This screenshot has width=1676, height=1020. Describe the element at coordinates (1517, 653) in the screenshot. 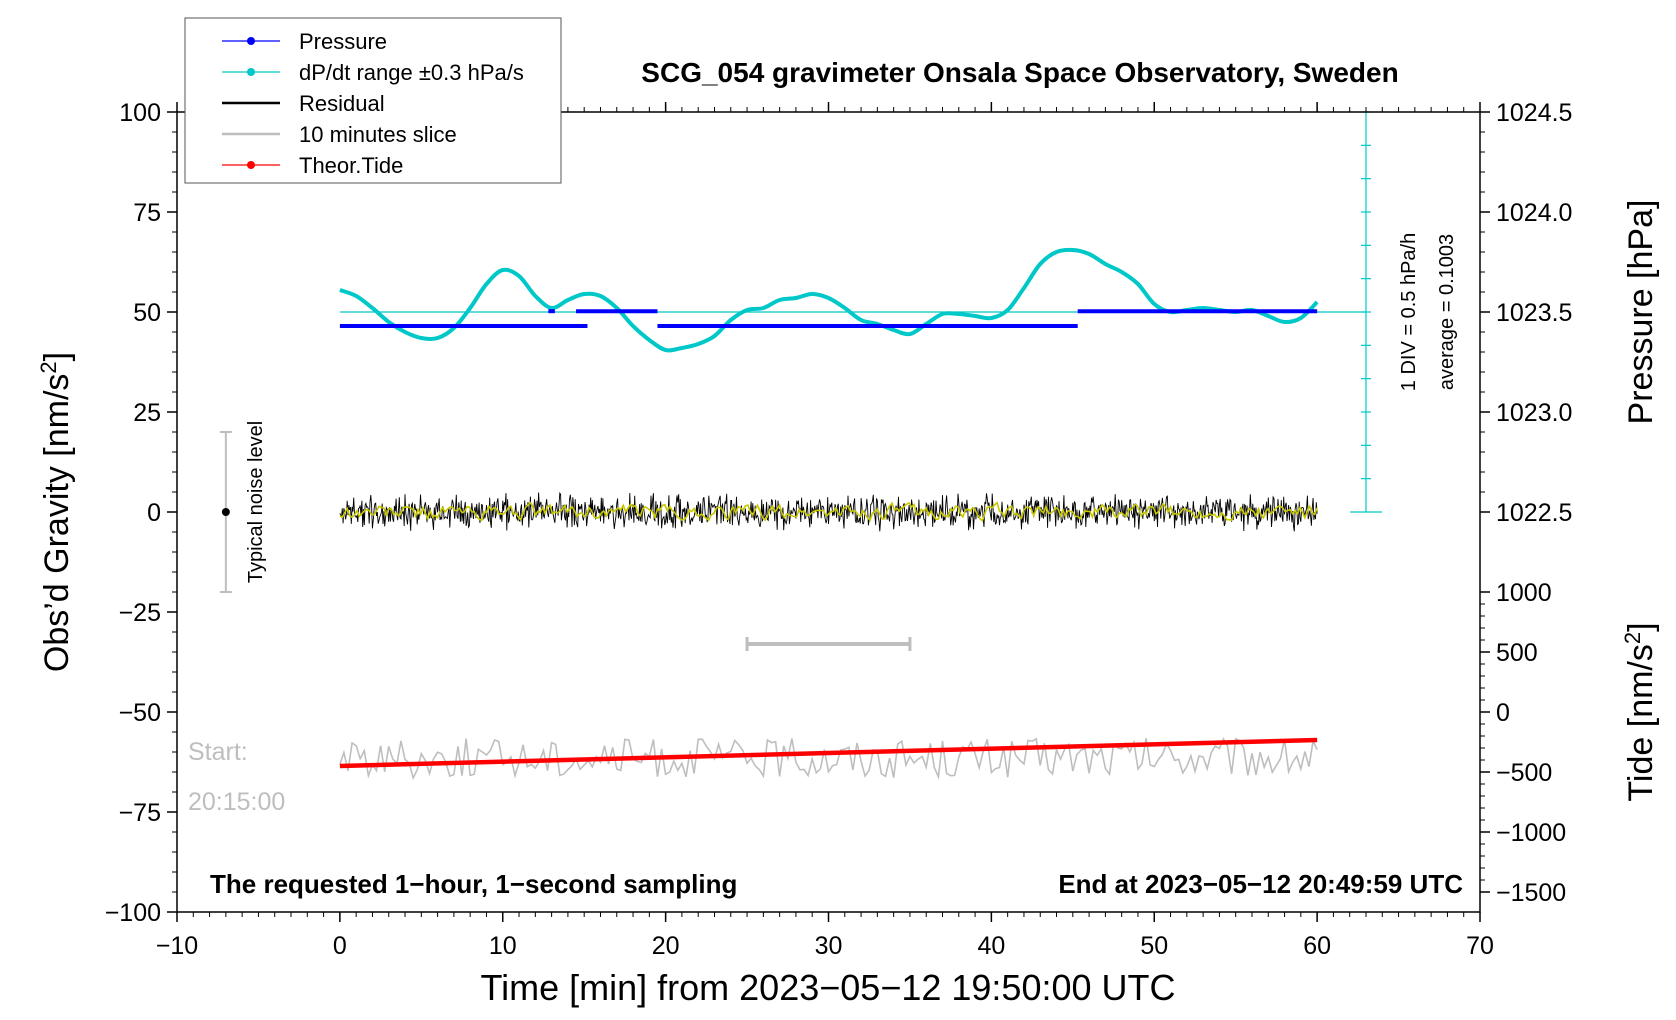

I see `tide-tick-label: 500` at that location.